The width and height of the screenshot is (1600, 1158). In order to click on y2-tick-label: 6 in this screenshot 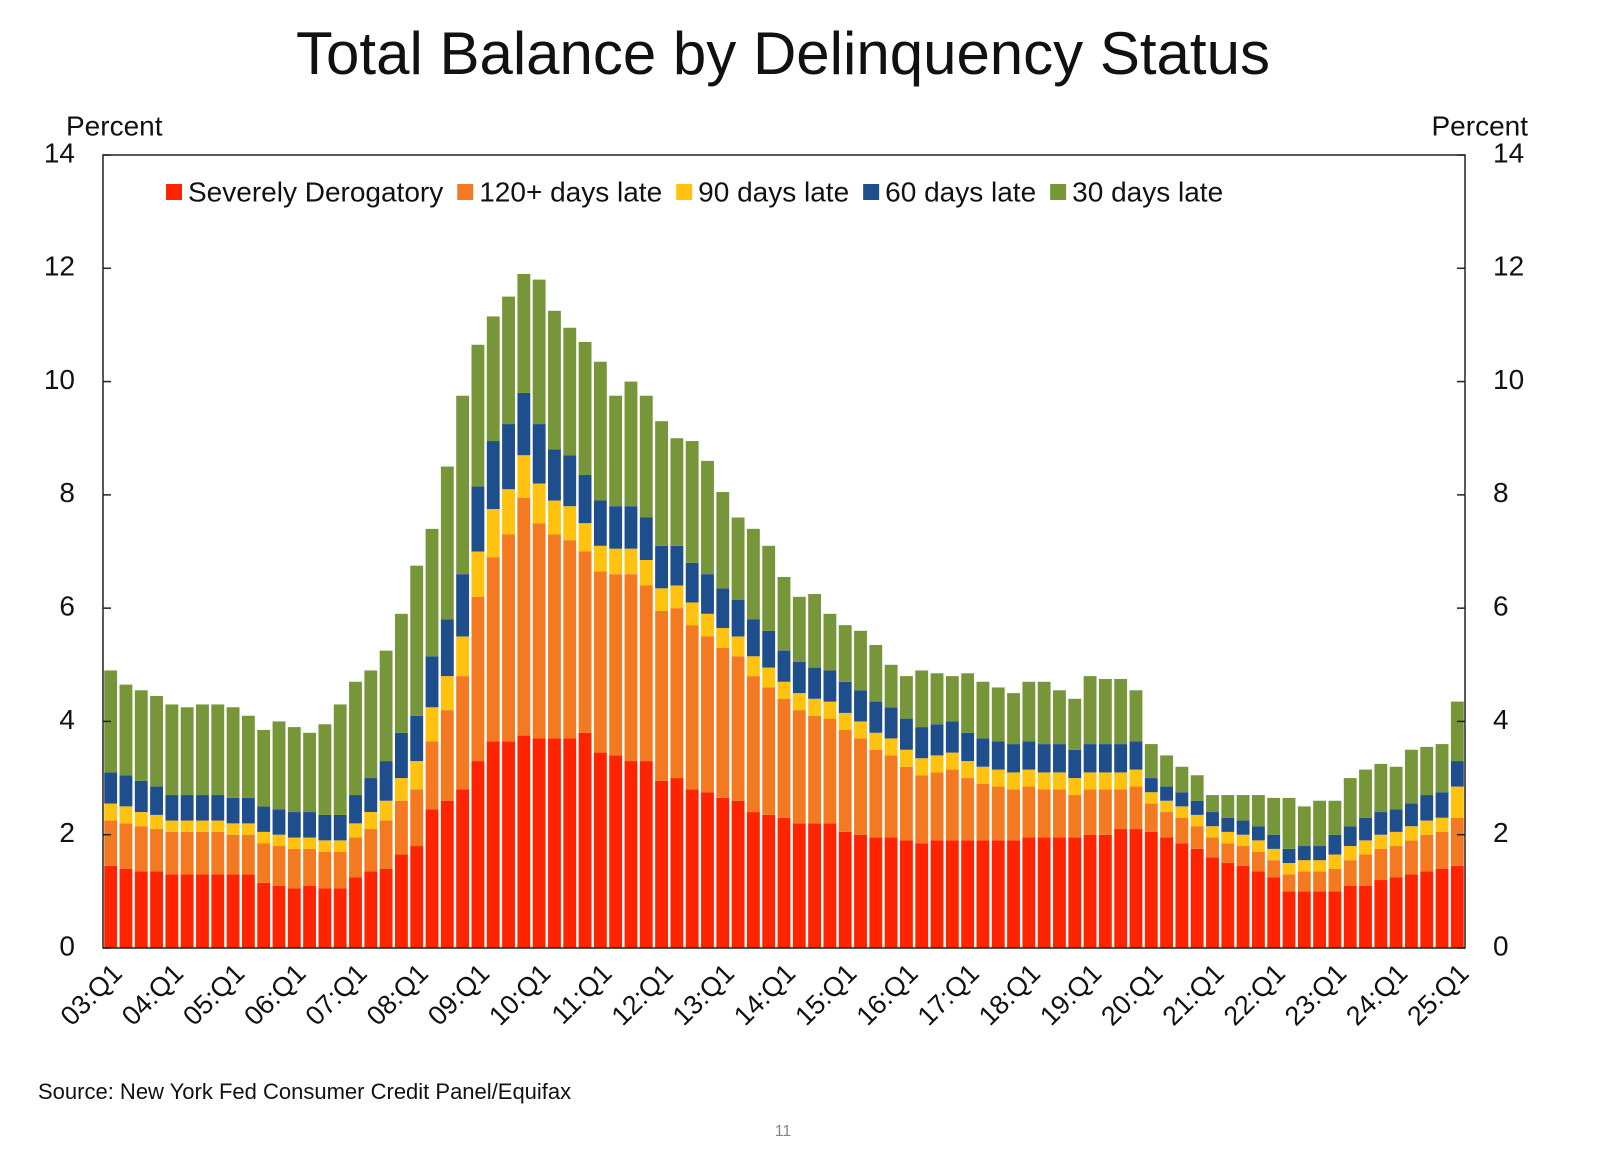, I will do `click(1501, 606)`.